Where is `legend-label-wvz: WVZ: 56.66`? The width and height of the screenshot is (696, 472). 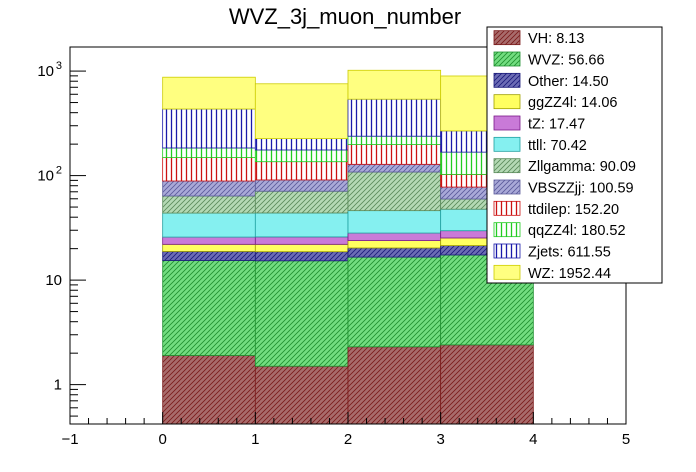 legend-label-wvz: WVZ: 56.66 is located at coordinates (566, 61).